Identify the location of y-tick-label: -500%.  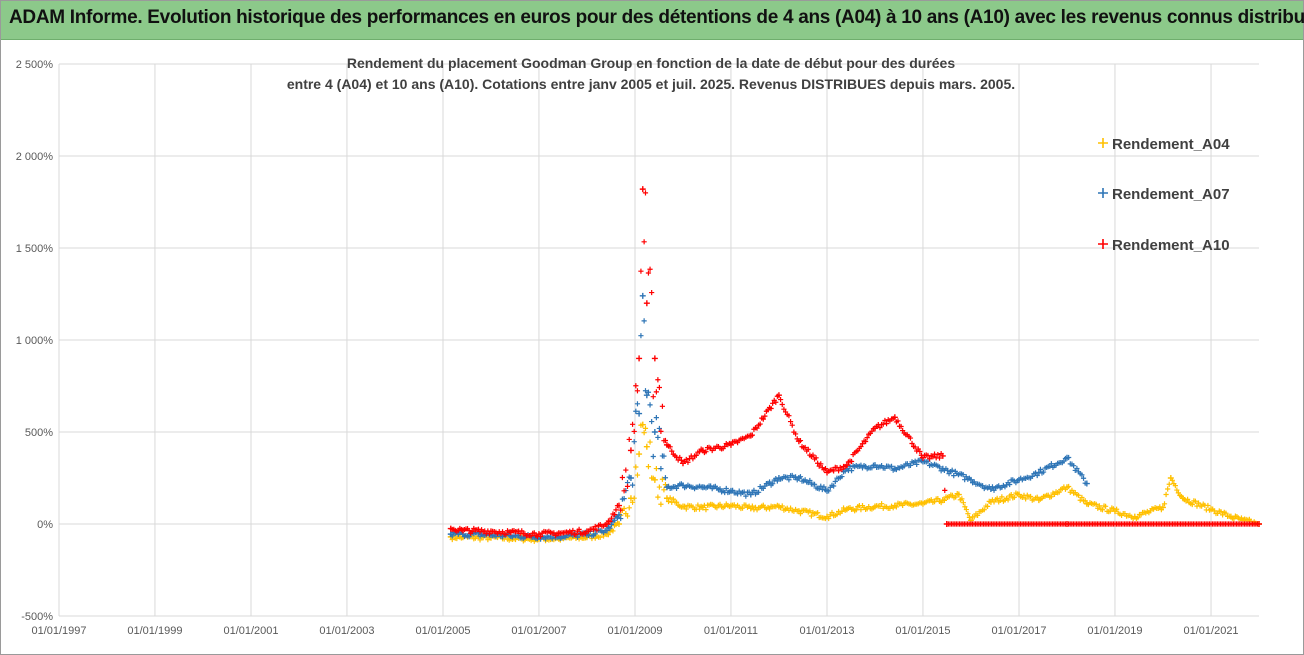
(37, 617).